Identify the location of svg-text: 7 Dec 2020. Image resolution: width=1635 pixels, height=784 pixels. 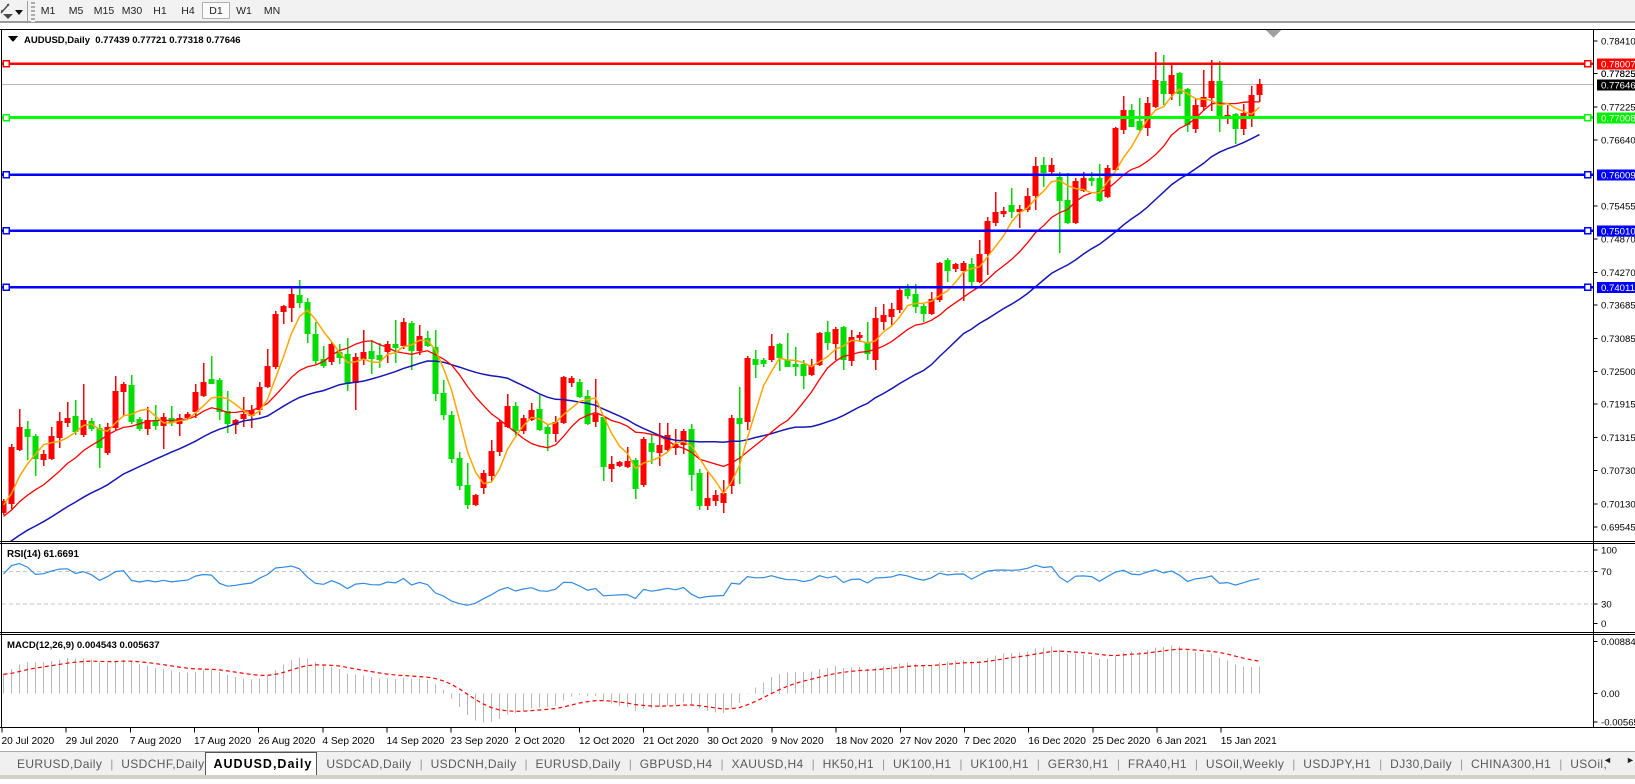
(990, 741).